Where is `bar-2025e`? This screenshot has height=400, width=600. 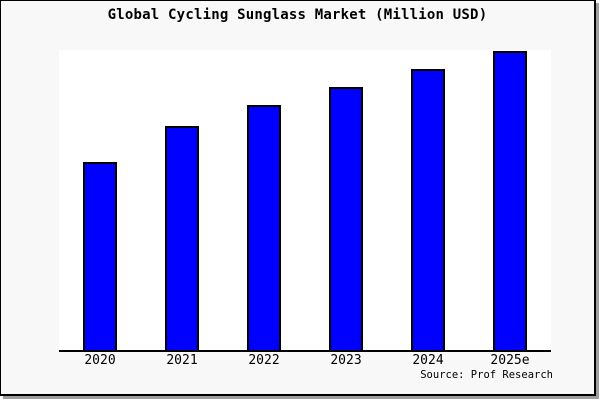 bar-2025e is located at coordinates (510, 200).